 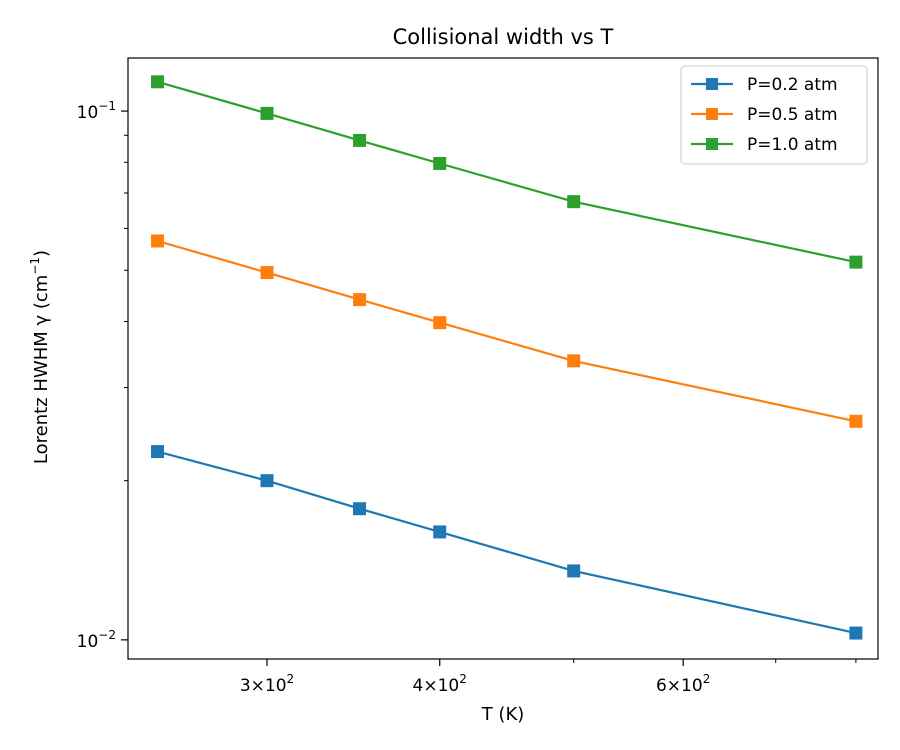 I want to click on legend: P=0.2 atm P=0.5 atm P=1.0 atm, so click(x=774, y=115).